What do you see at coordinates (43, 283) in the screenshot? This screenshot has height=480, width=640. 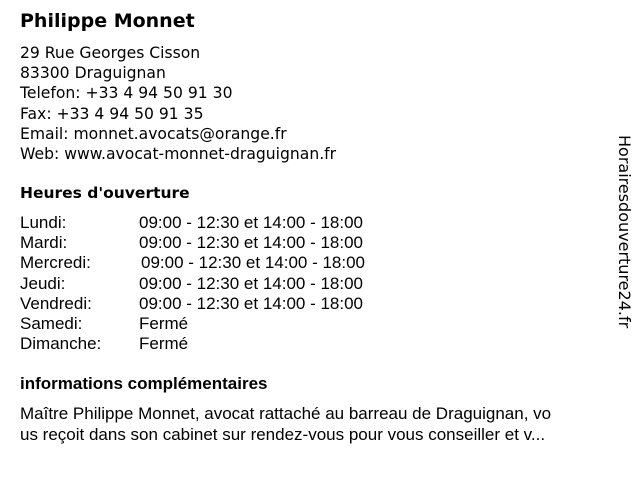 I see `day: Jeudi:` at bounding box center [43, 283].